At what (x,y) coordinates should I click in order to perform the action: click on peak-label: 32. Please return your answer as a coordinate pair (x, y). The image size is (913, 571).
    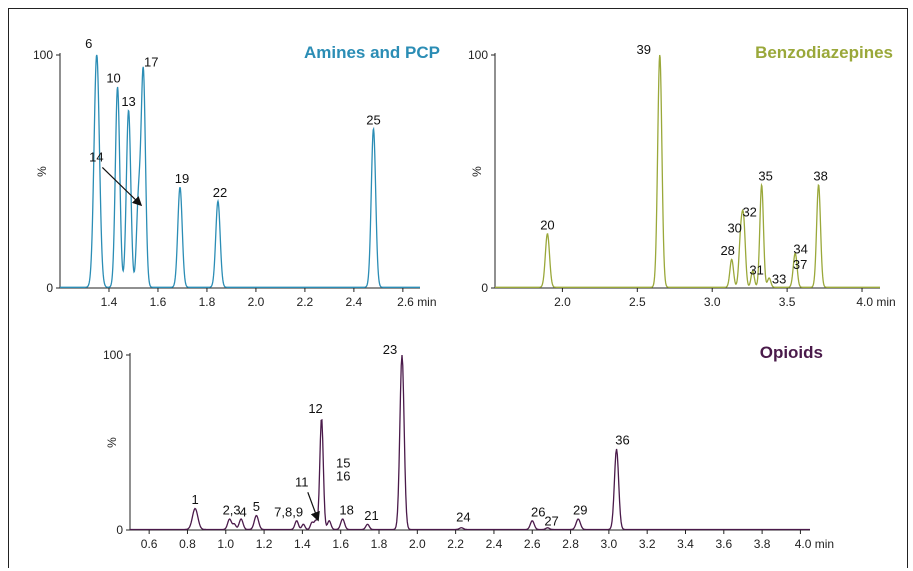
    Looking at the image, I should click on (749, 211).